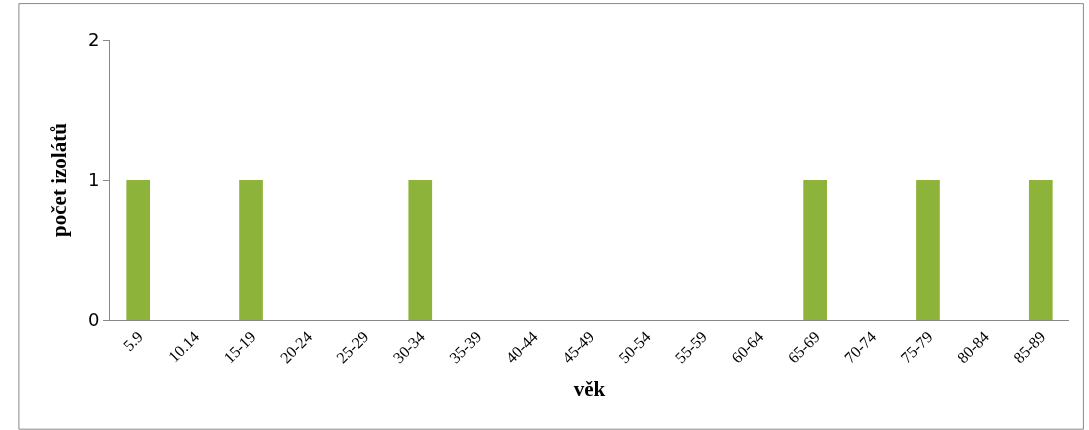 The image size is (1089, 430). I want to click on y-tick-label: 0, so click(93, 320).